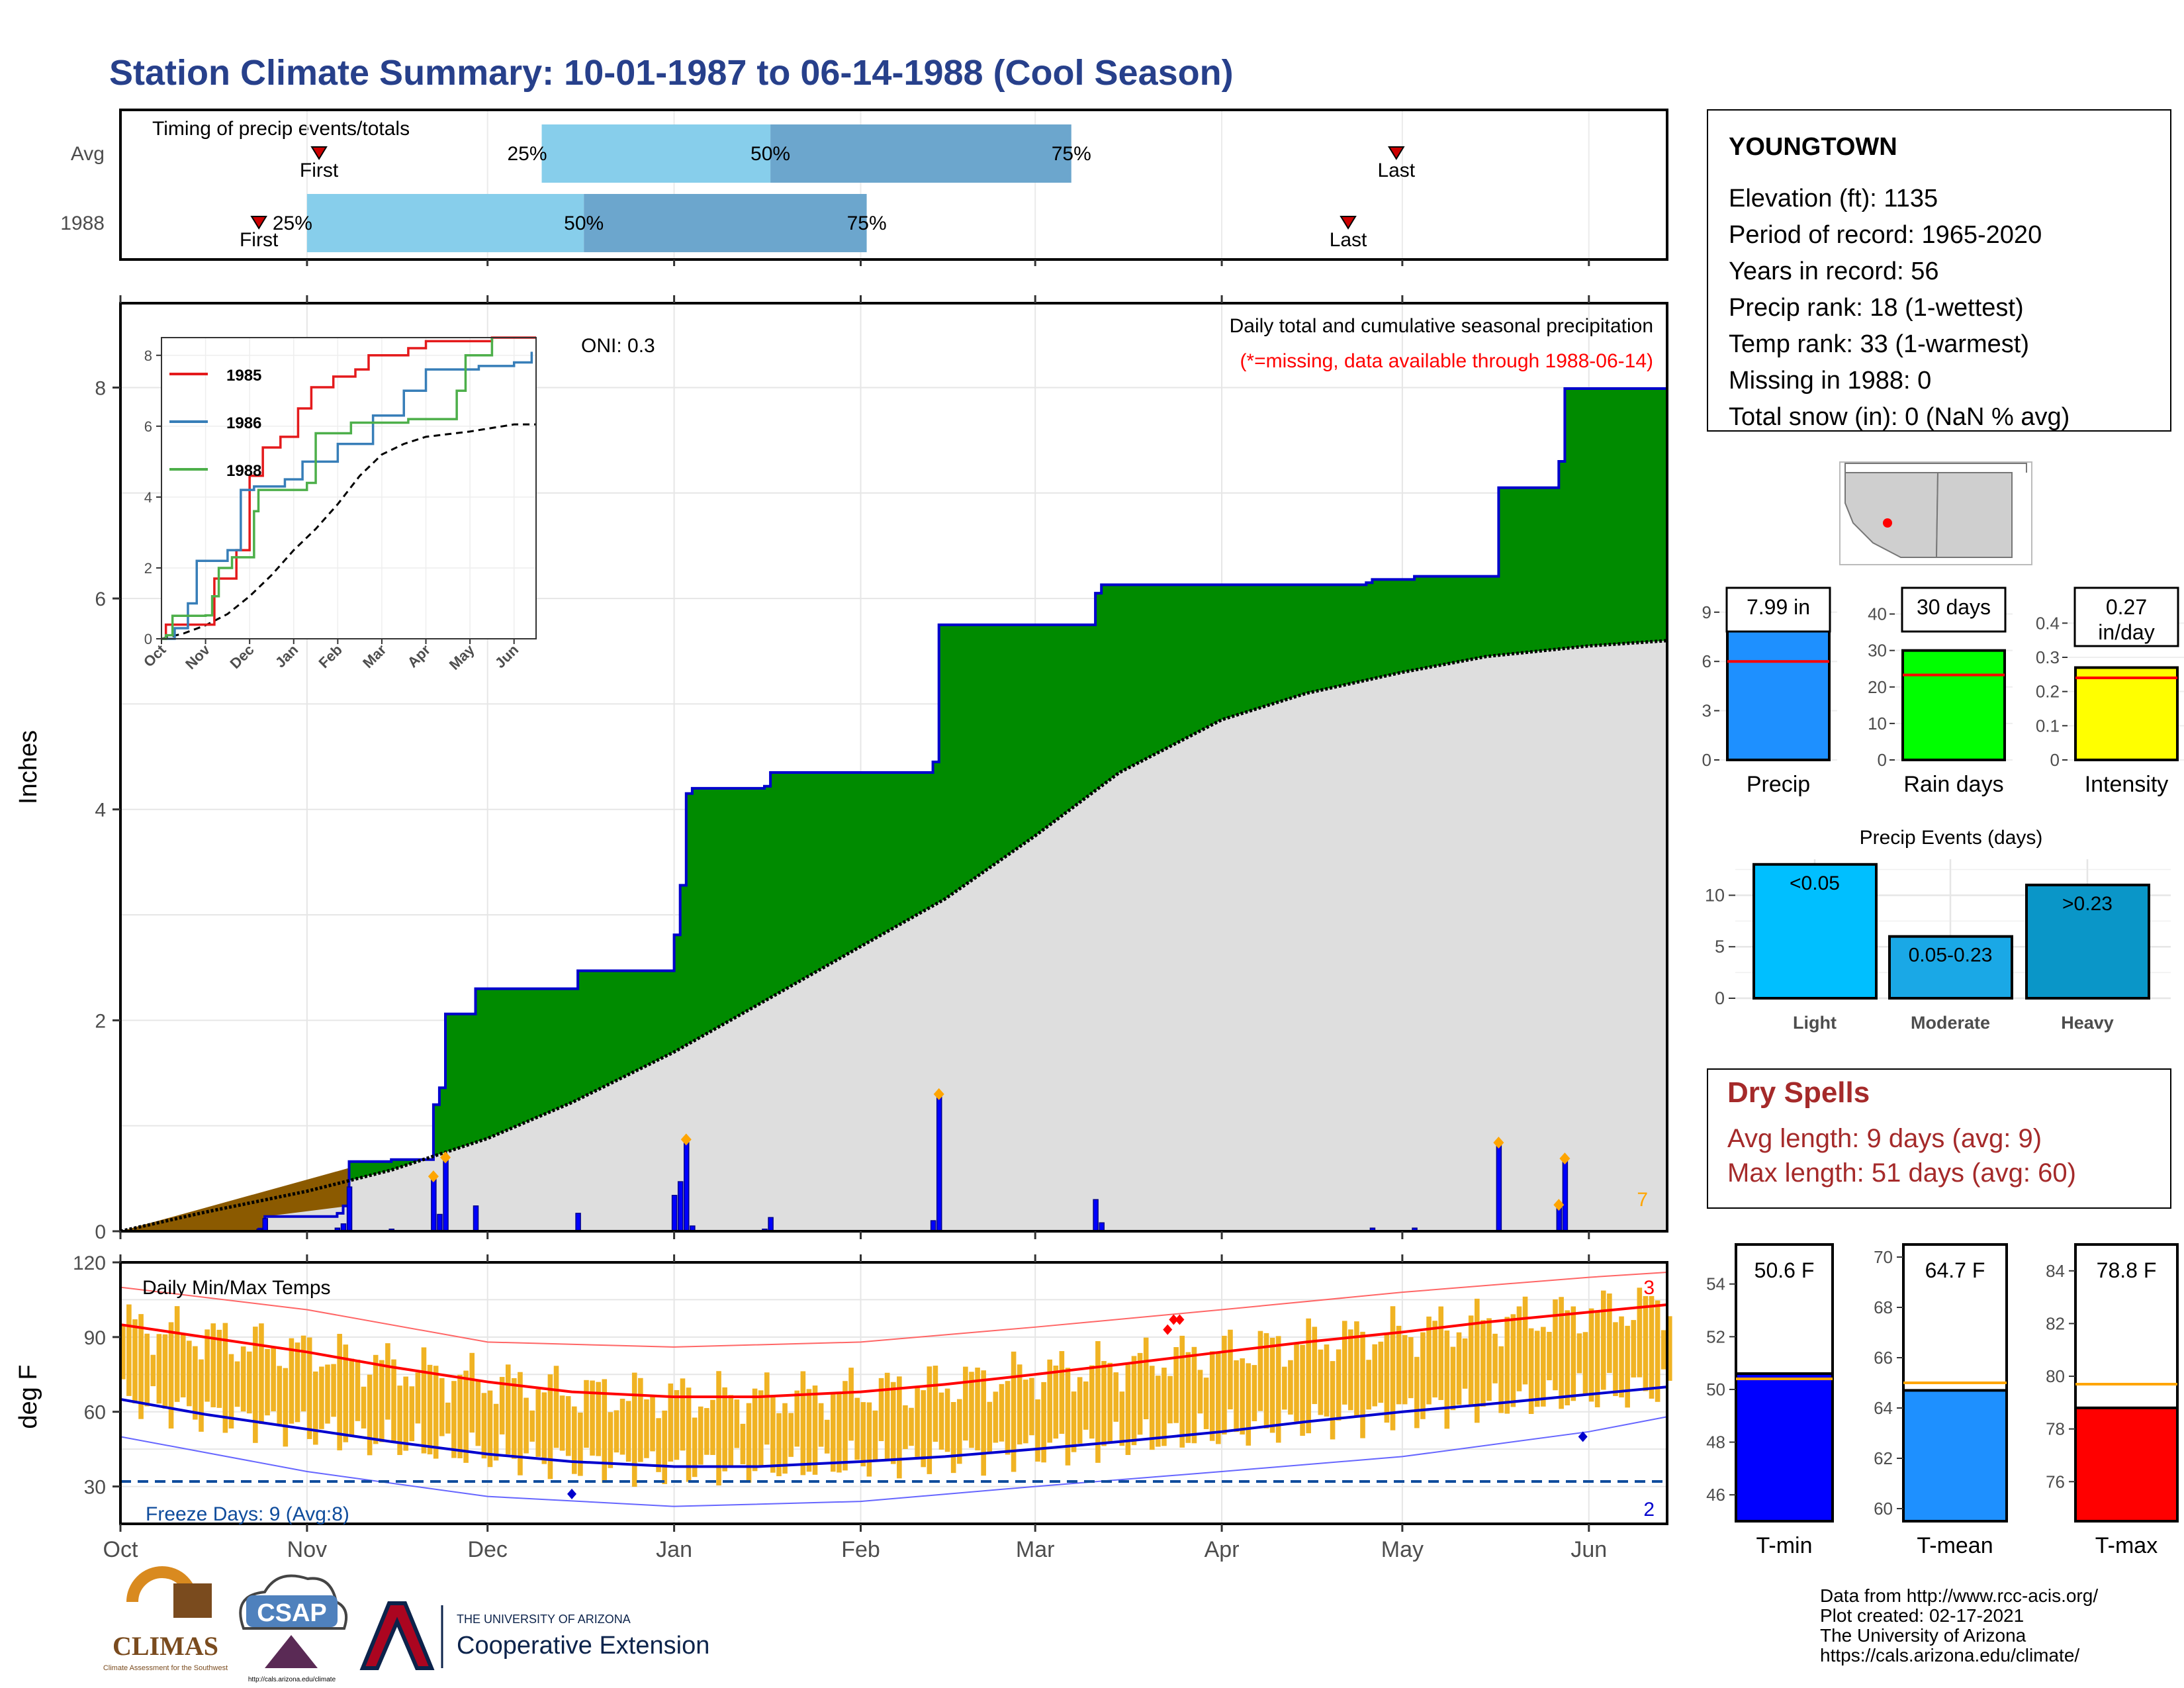 This screenshot has height=1688, width=2184. I want to click on temp-summary-y-tick-label: 50, so click(1715, 1389).